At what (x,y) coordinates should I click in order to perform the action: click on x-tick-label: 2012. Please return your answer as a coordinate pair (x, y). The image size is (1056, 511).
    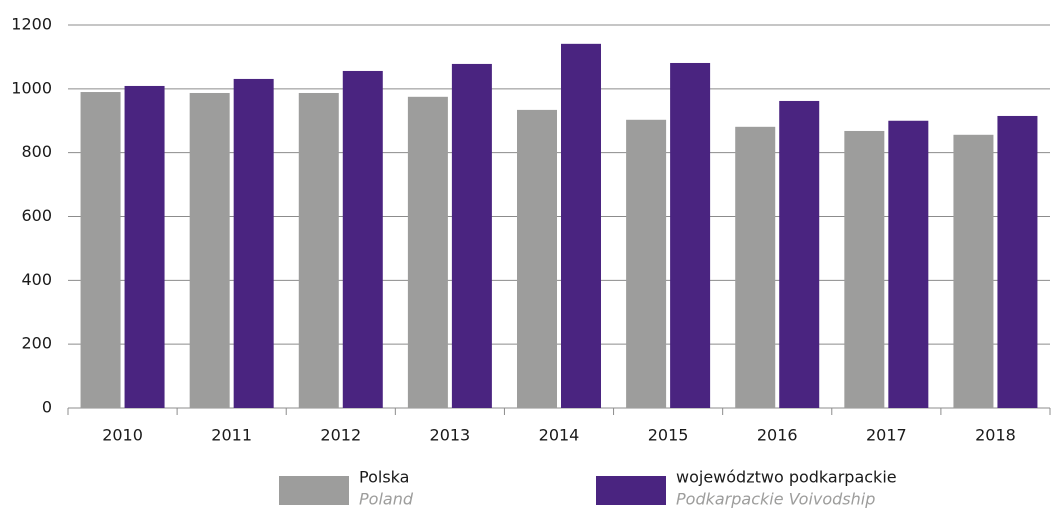
    Looking at the image, I should click on (340, 435).